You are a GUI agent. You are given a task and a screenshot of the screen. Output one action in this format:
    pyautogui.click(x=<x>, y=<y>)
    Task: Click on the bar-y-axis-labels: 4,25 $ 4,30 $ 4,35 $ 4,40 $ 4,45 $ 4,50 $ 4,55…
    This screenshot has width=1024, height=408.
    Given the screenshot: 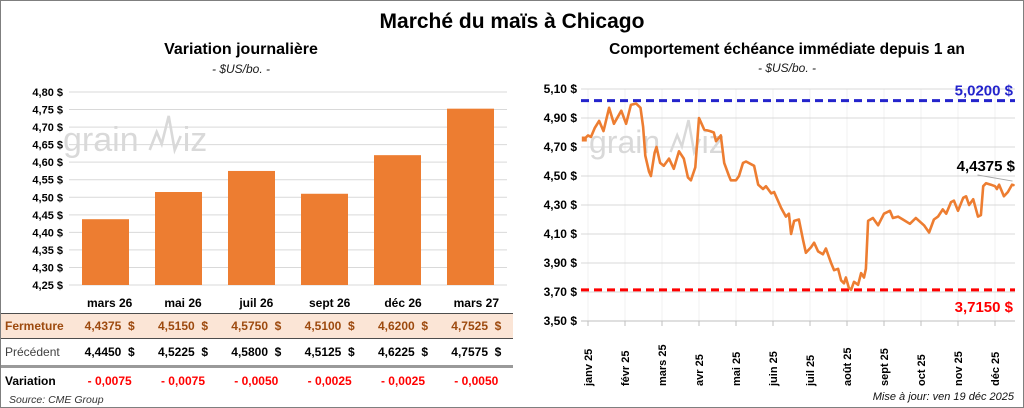 What is the action you would take?
    pyautogui.click(x=47, y=189)
    